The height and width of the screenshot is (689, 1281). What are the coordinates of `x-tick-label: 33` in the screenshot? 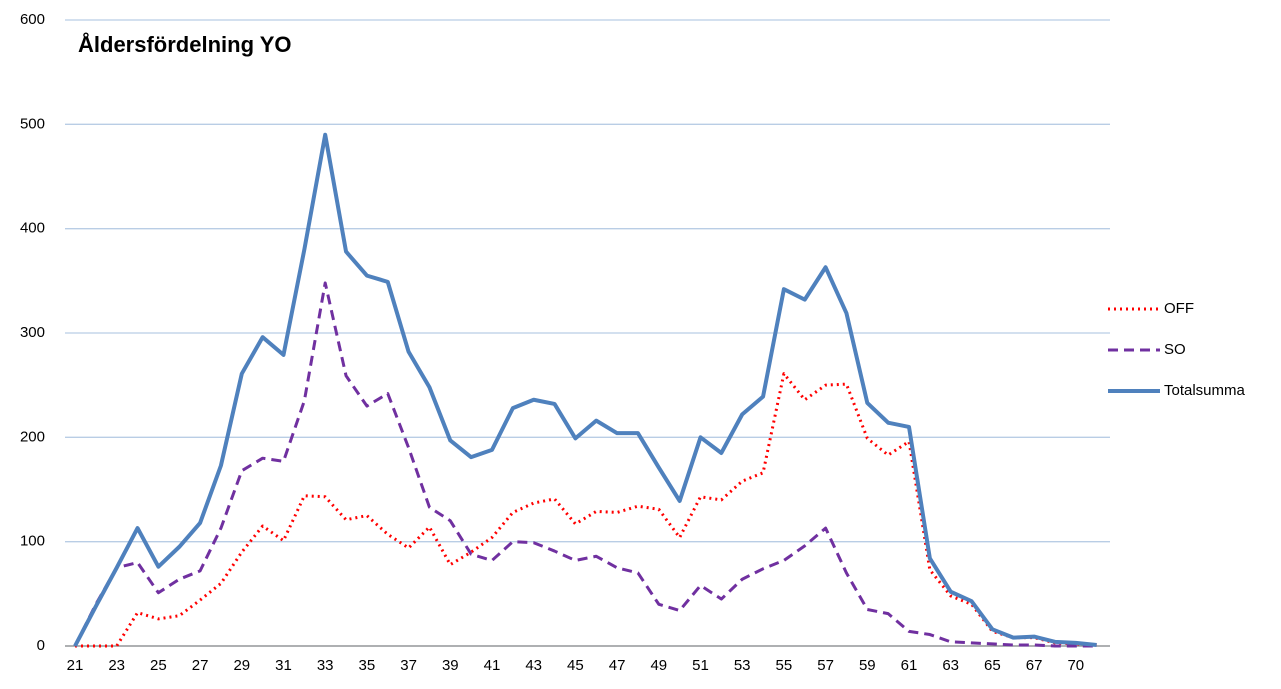 It's located at (325, 665).